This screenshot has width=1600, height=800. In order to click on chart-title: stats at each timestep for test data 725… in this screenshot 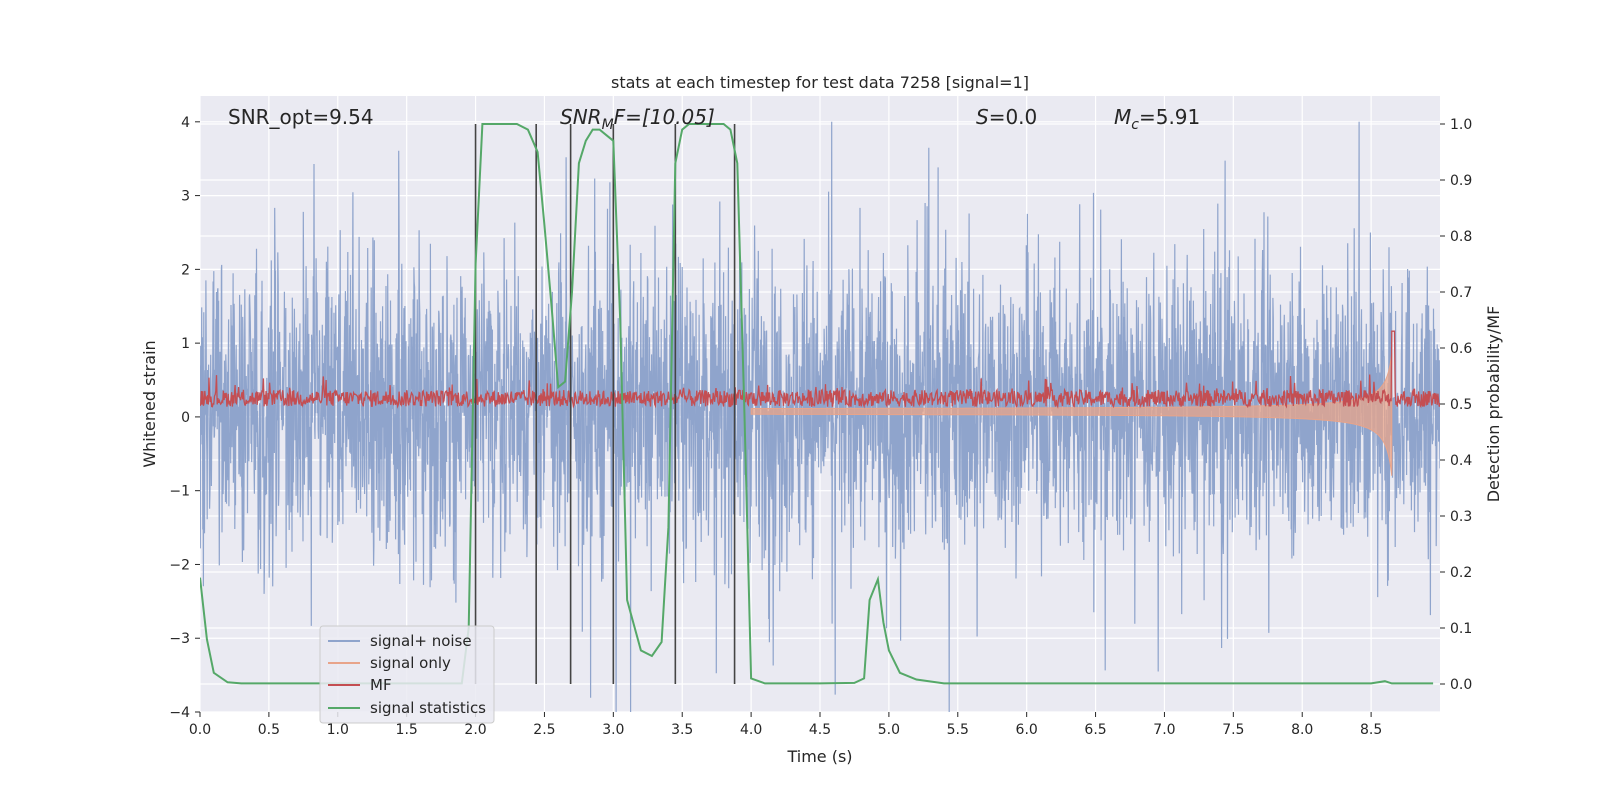, I will do `click(820, 82)`.